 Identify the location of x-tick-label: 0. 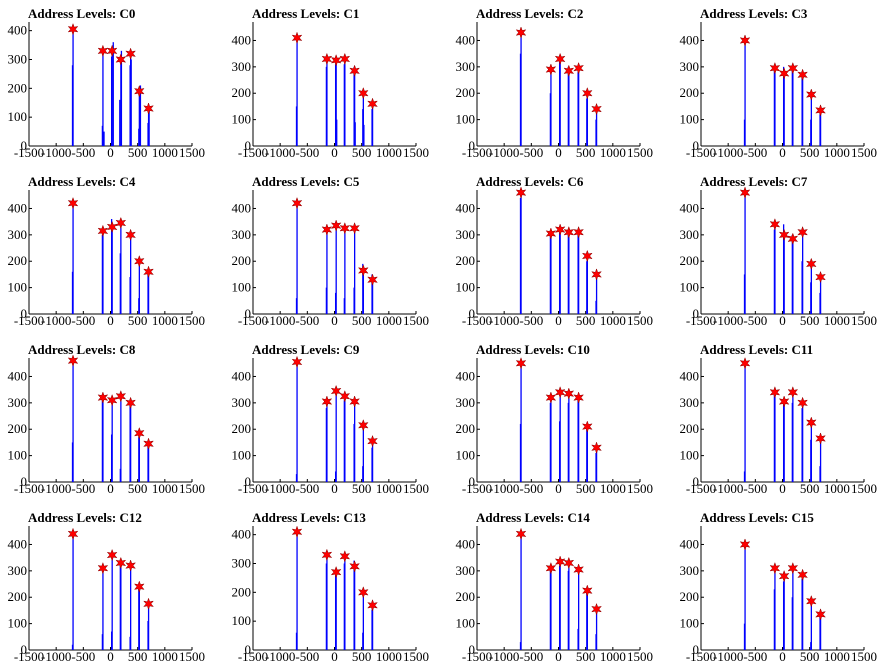
(558, 152).